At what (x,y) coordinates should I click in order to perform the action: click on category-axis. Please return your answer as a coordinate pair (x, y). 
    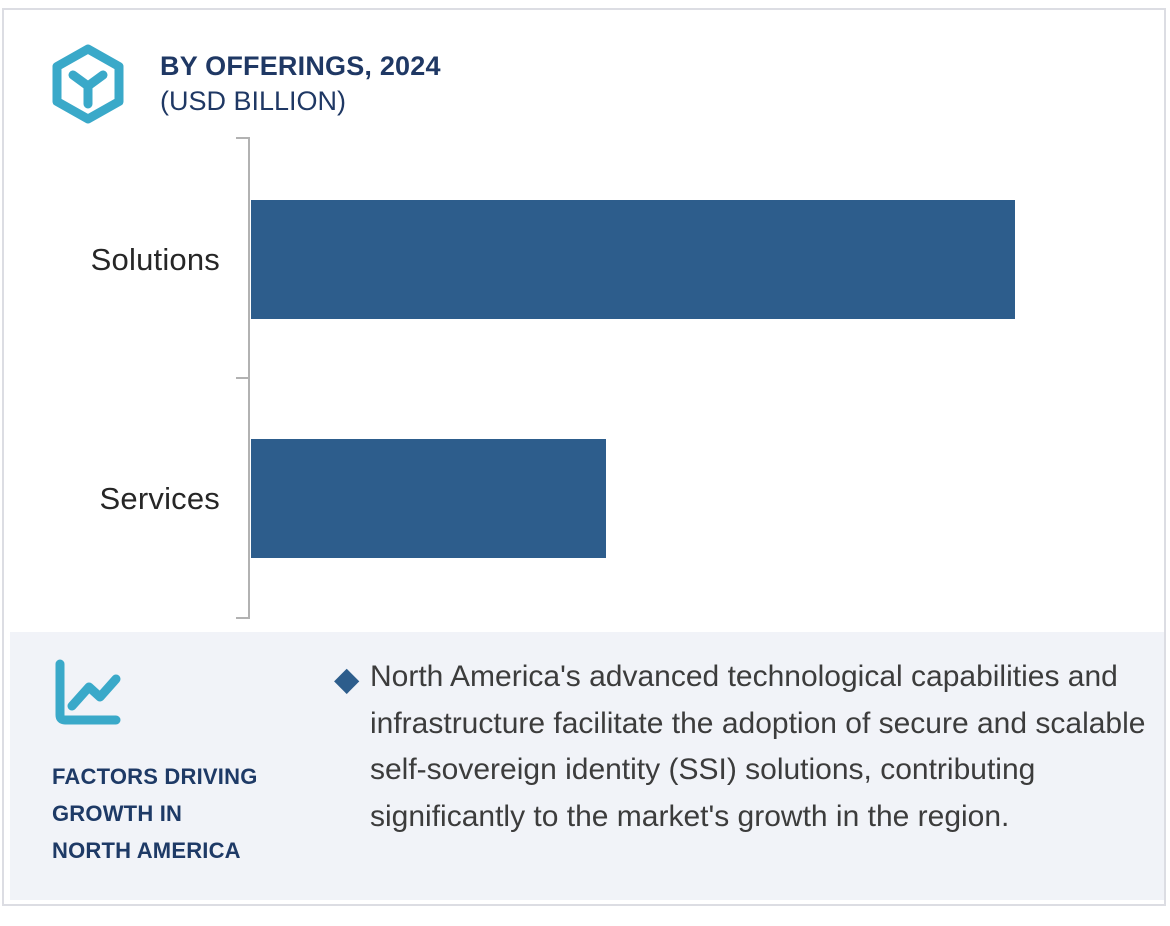
    Looking at the image, I should click on (249, 378).